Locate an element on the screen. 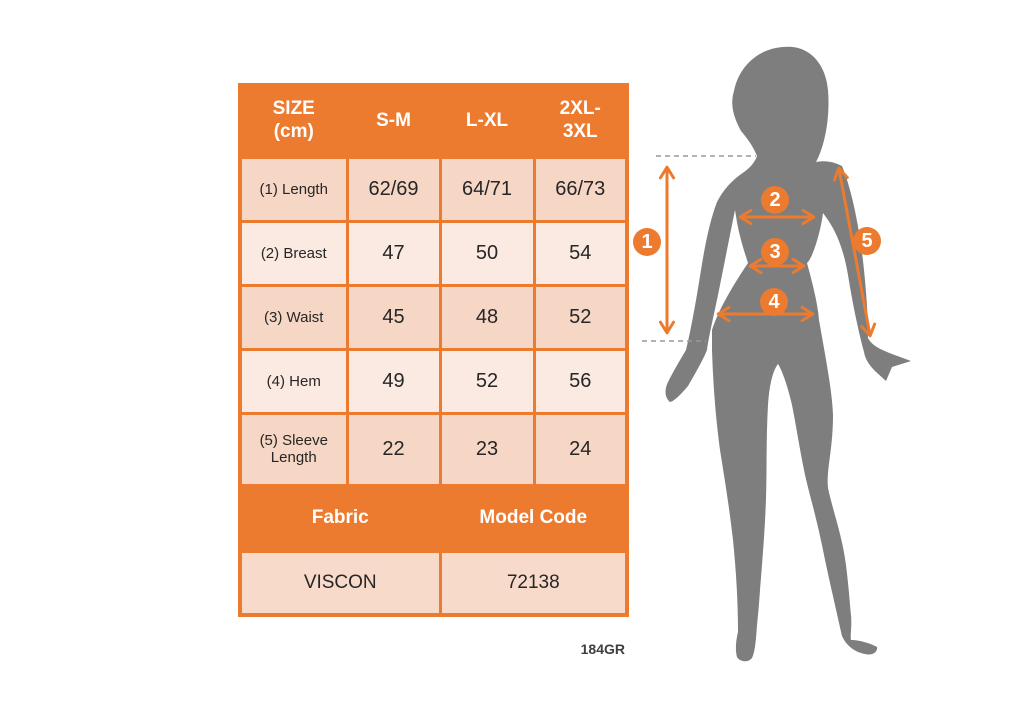 The height and width of the screenshot is (704, 1024). model-code-value: 72138 is located at coordinates (533, 583).